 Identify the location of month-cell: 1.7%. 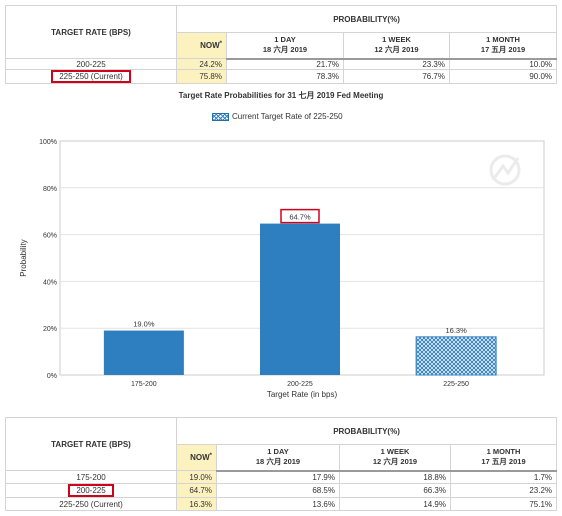
(503, 477).